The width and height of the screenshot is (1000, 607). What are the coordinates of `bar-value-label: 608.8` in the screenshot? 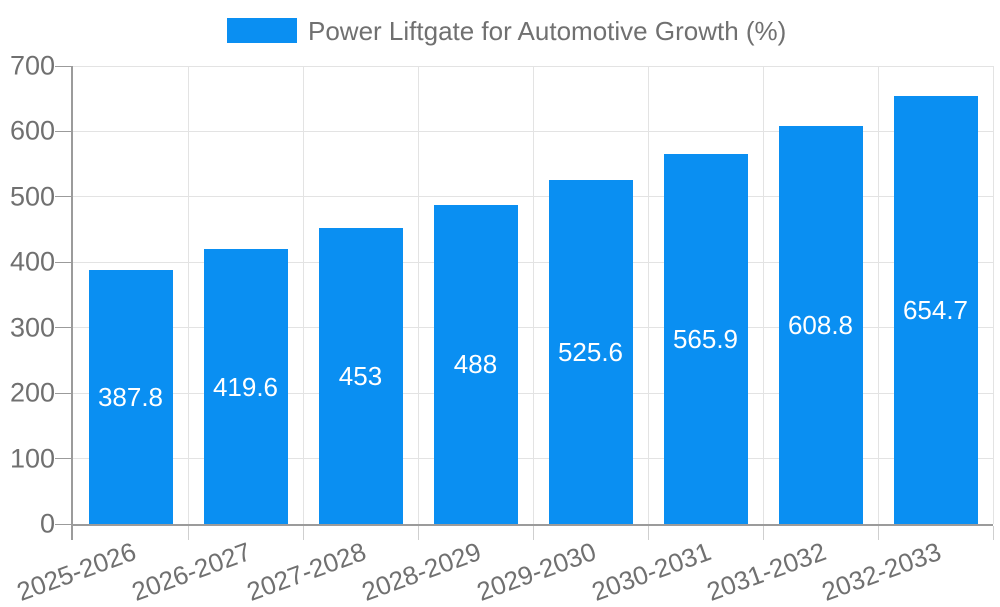 It's located at (820, 324).